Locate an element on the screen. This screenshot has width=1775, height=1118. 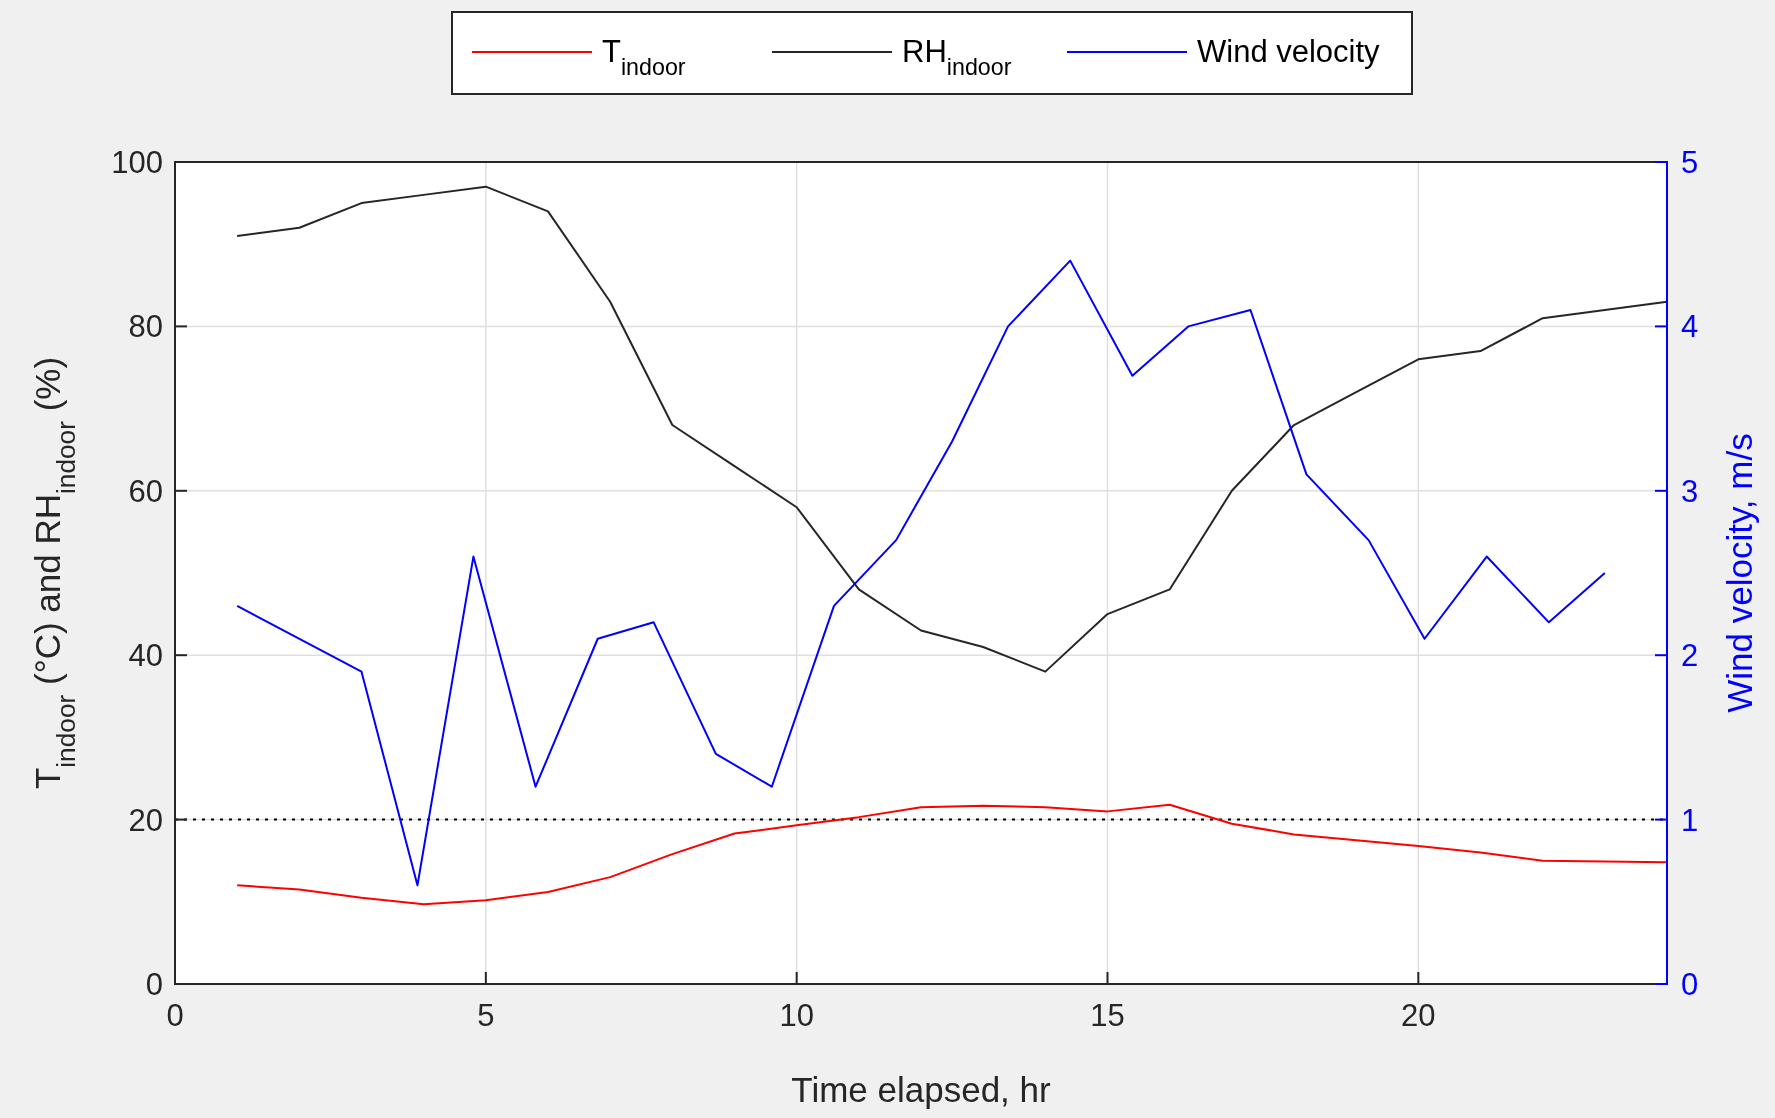
legend-label: RH$_{indoor}$ is located at coordinates (957, 57).